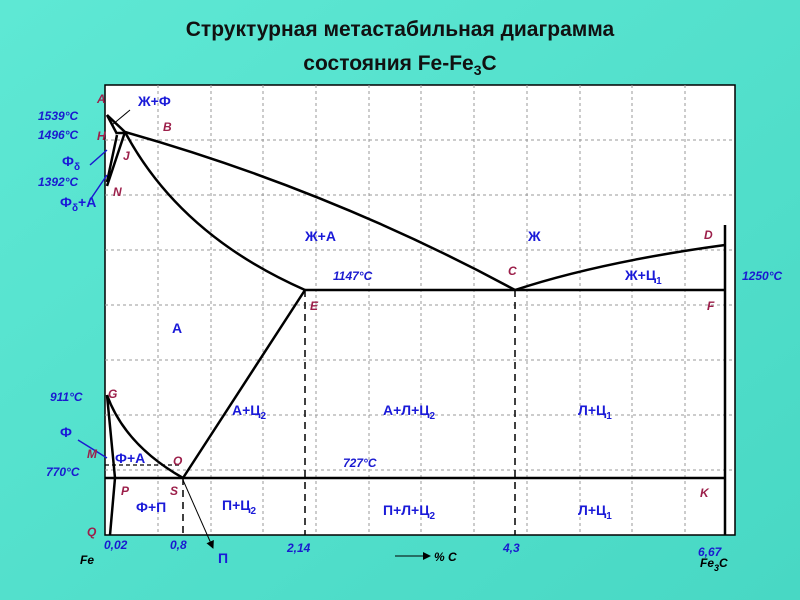 The width and height of the screenshot is (800, 600). What do you see at coordinates (117, 192) in the screenshot?
I see `point-label: N` at bounding box center [117, 192].